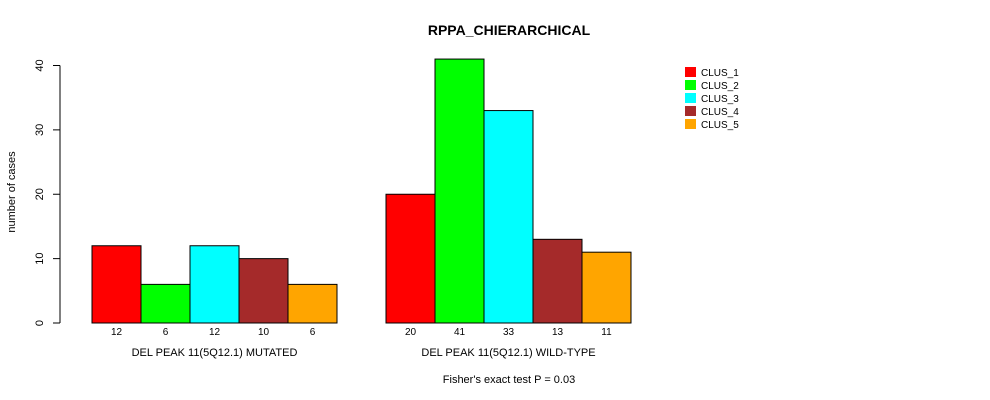 This screenshot has height=400, width=990. I want to click on bar-value-label: 10, so click(264, 332).